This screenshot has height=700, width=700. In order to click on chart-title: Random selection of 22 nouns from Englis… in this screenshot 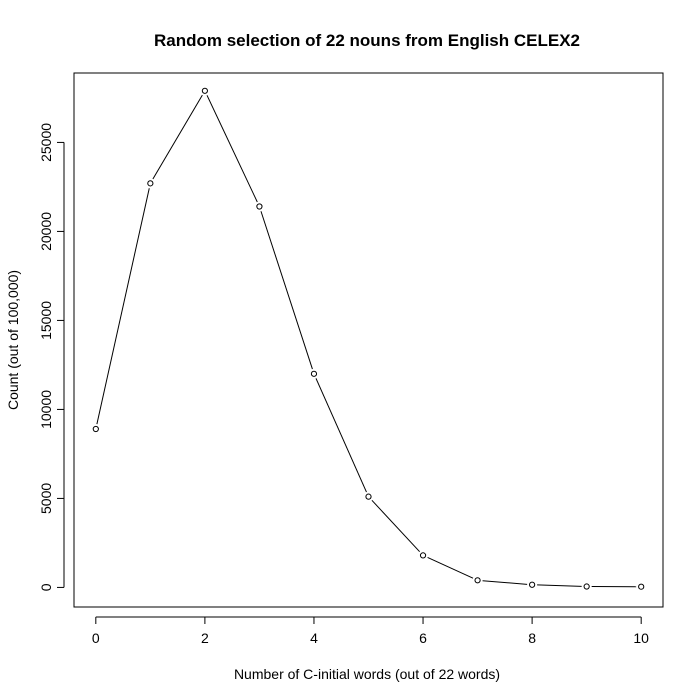, I will do `click(367, 40)`.